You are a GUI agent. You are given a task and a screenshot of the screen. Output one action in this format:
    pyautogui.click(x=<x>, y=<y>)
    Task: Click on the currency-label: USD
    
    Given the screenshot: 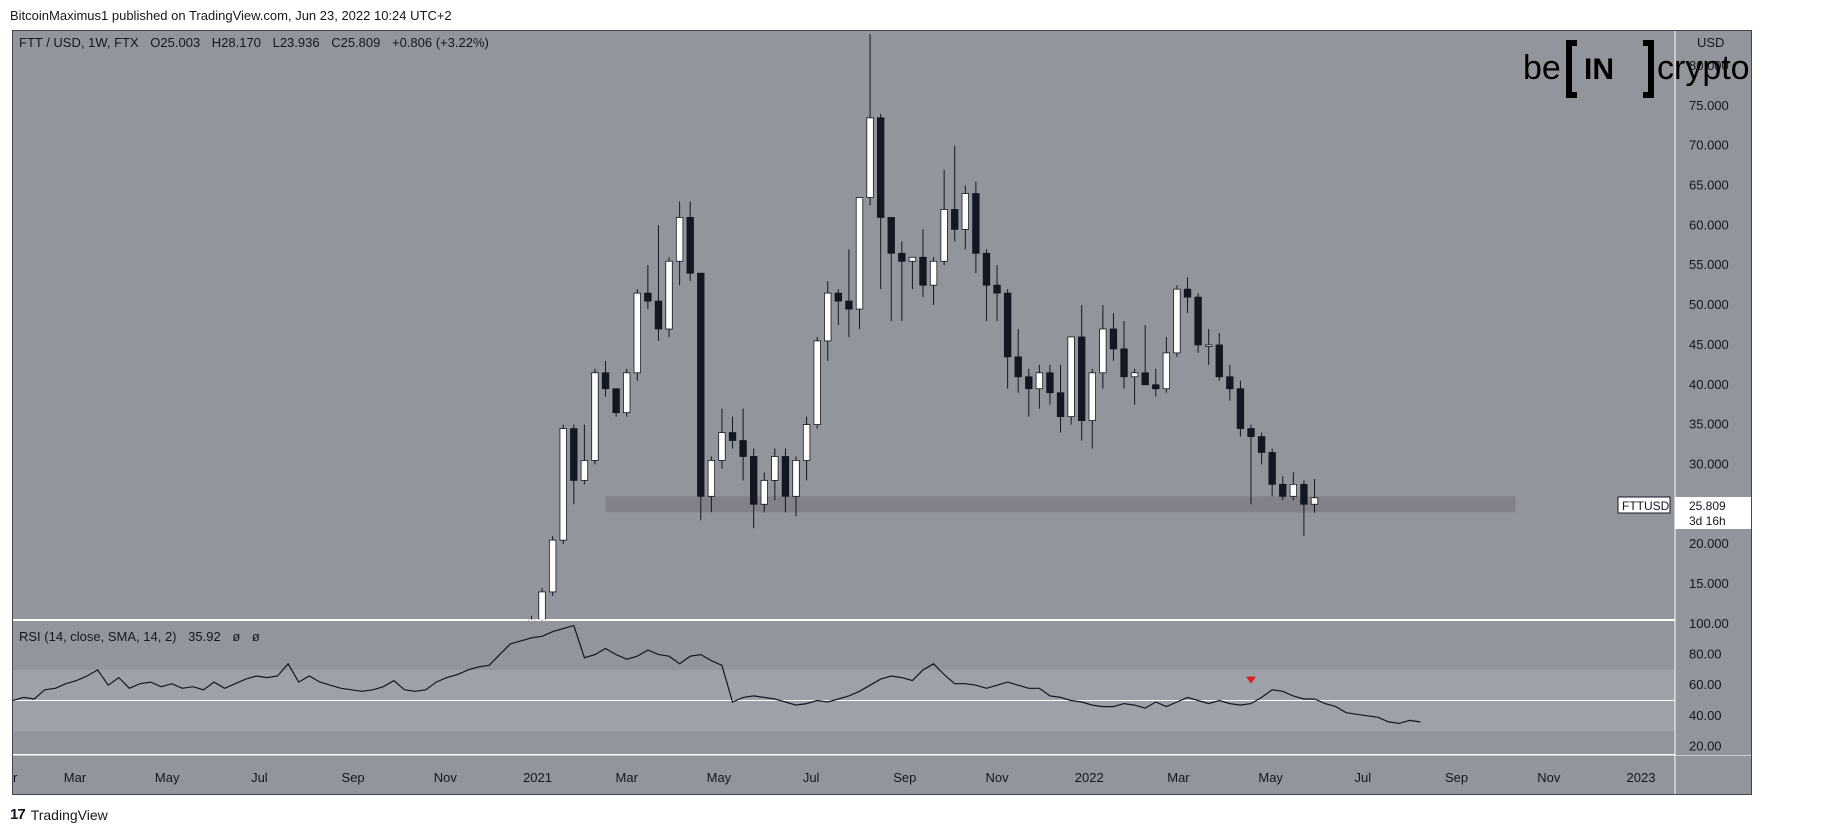 What is the action you would take?
    pyautogui.click(x=1710, y=42)
    